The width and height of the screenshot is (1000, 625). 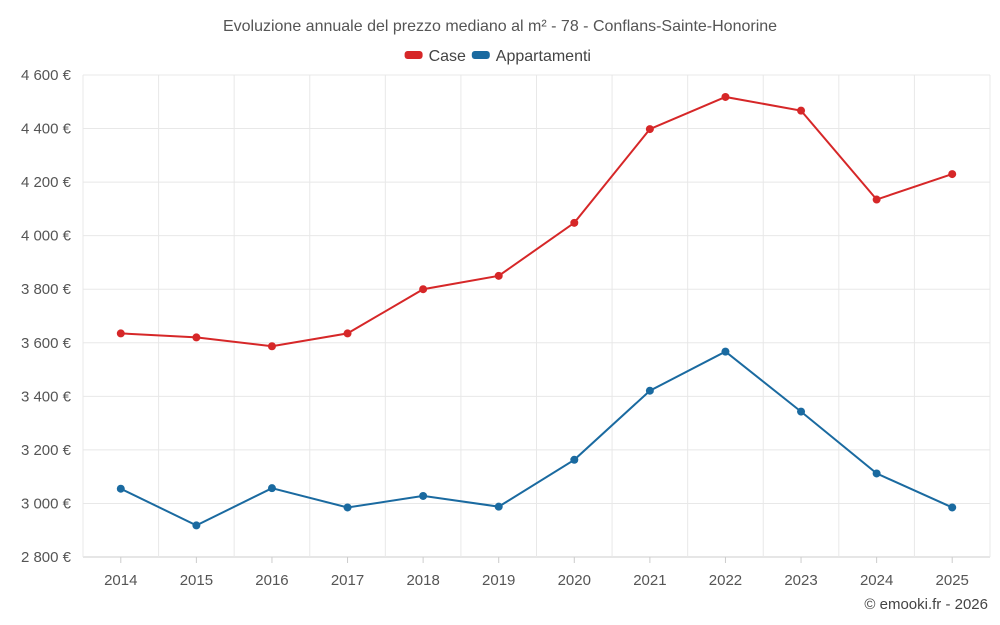 I want to click on y-tick-label: 3 600 €, so click(x=46, y=343).